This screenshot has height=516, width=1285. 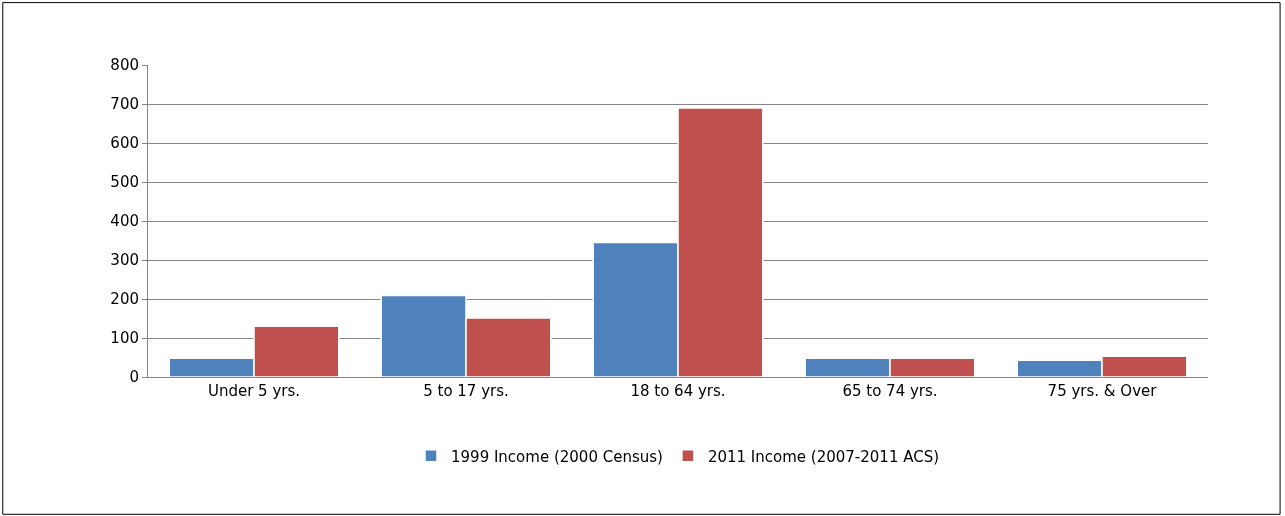 What do you see at coordinates (124, 338) in the screenshot?
I see `y-tick-label: 100` at bounding box center [124, 338].